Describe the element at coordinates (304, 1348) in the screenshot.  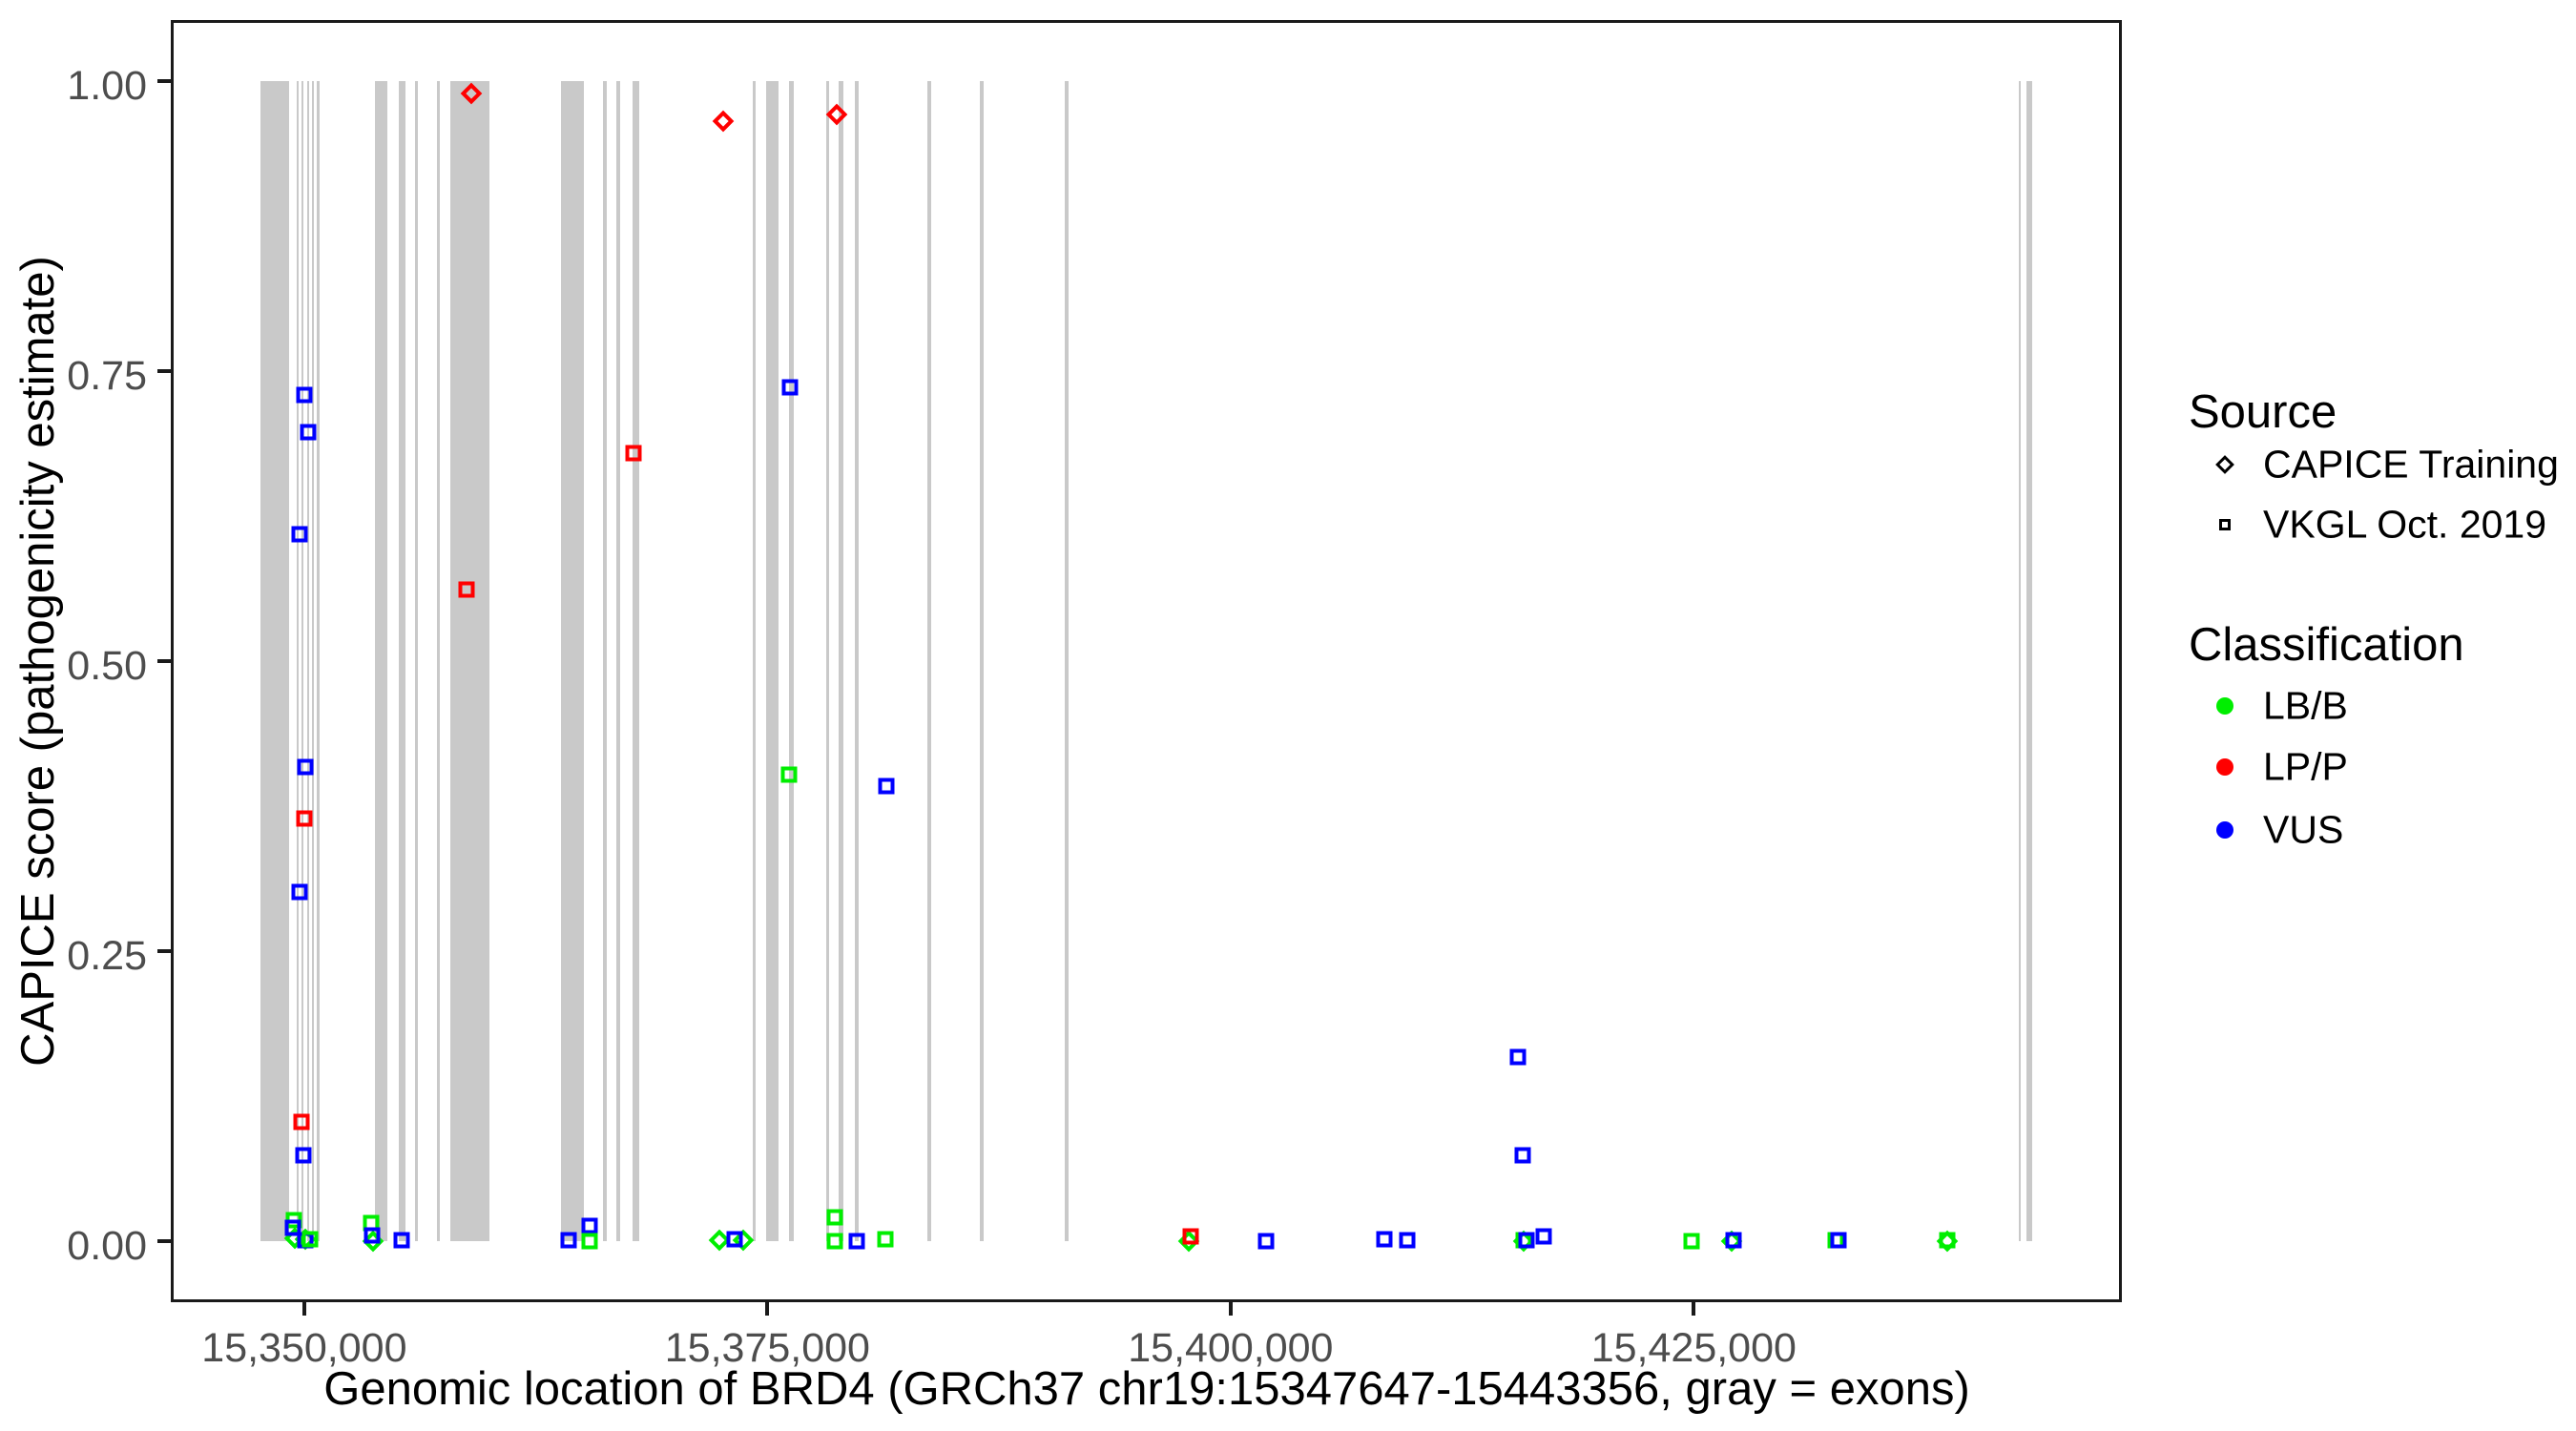
I see `x-tick-label: 15,350,000` at that location.